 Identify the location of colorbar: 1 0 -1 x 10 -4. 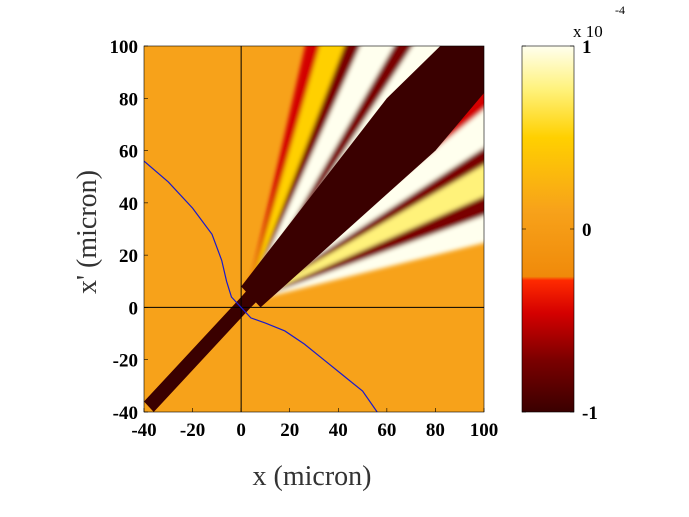
(573, 213).